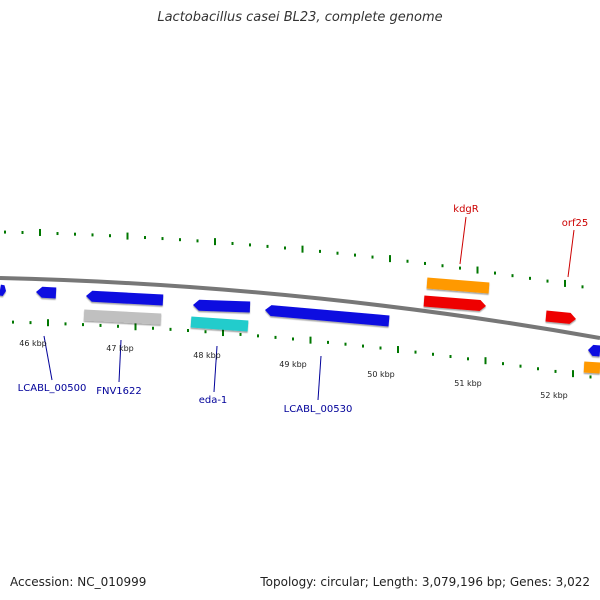 The width and height of the screenshot is (600, 600). What do you see at coordinates (52, 388) in the screenshot?
I see `gene-label: LCABL_00500` at bounding box center [52, 388].